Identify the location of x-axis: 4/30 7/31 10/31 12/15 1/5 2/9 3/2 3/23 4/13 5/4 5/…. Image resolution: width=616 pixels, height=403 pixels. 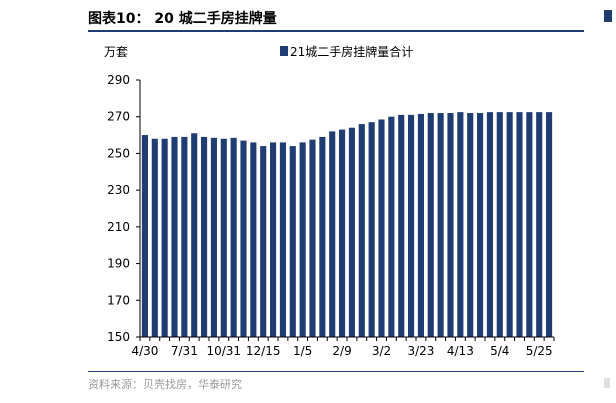
(343, 347).